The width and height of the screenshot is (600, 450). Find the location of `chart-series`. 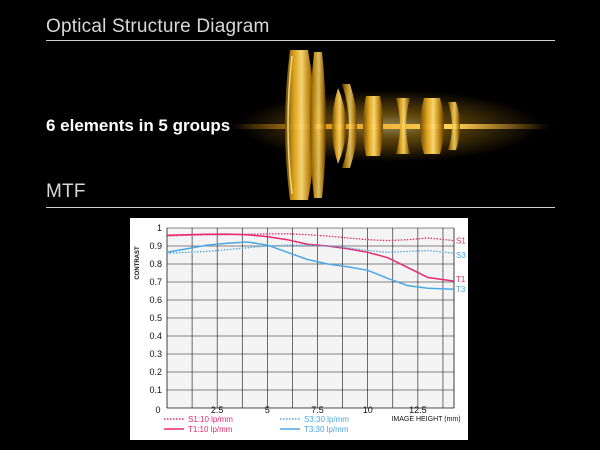

chart-series is located at coordinates (310, 261).